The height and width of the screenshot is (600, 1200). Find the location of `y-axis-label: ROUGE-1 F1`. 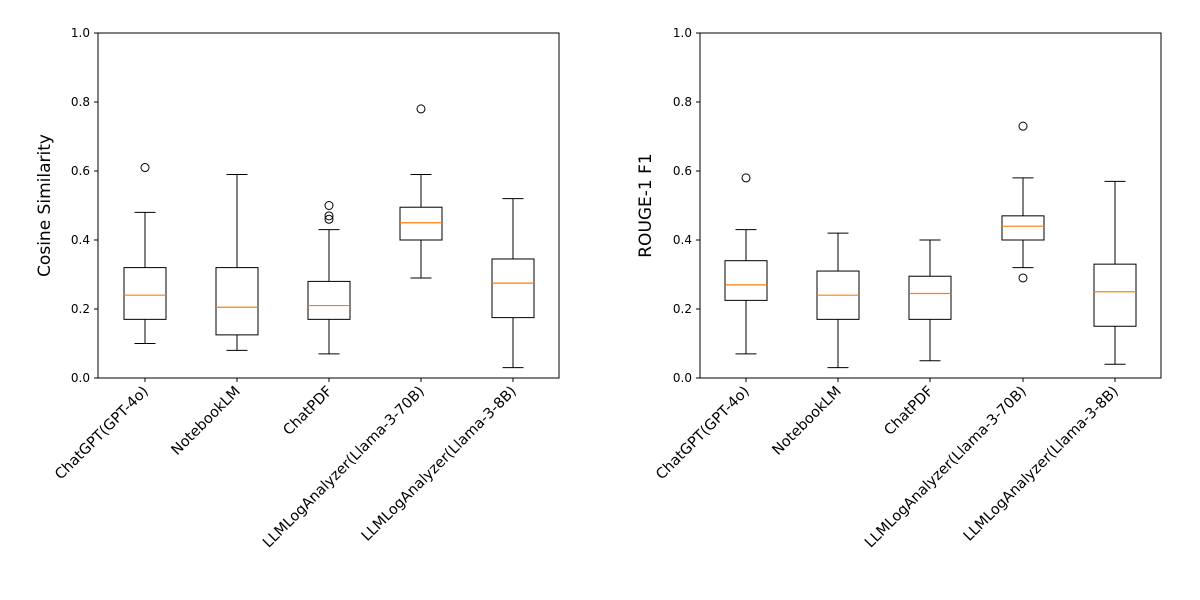

y-axis-label: ROUGE-1 F1 is located at coordinates (646, 205).